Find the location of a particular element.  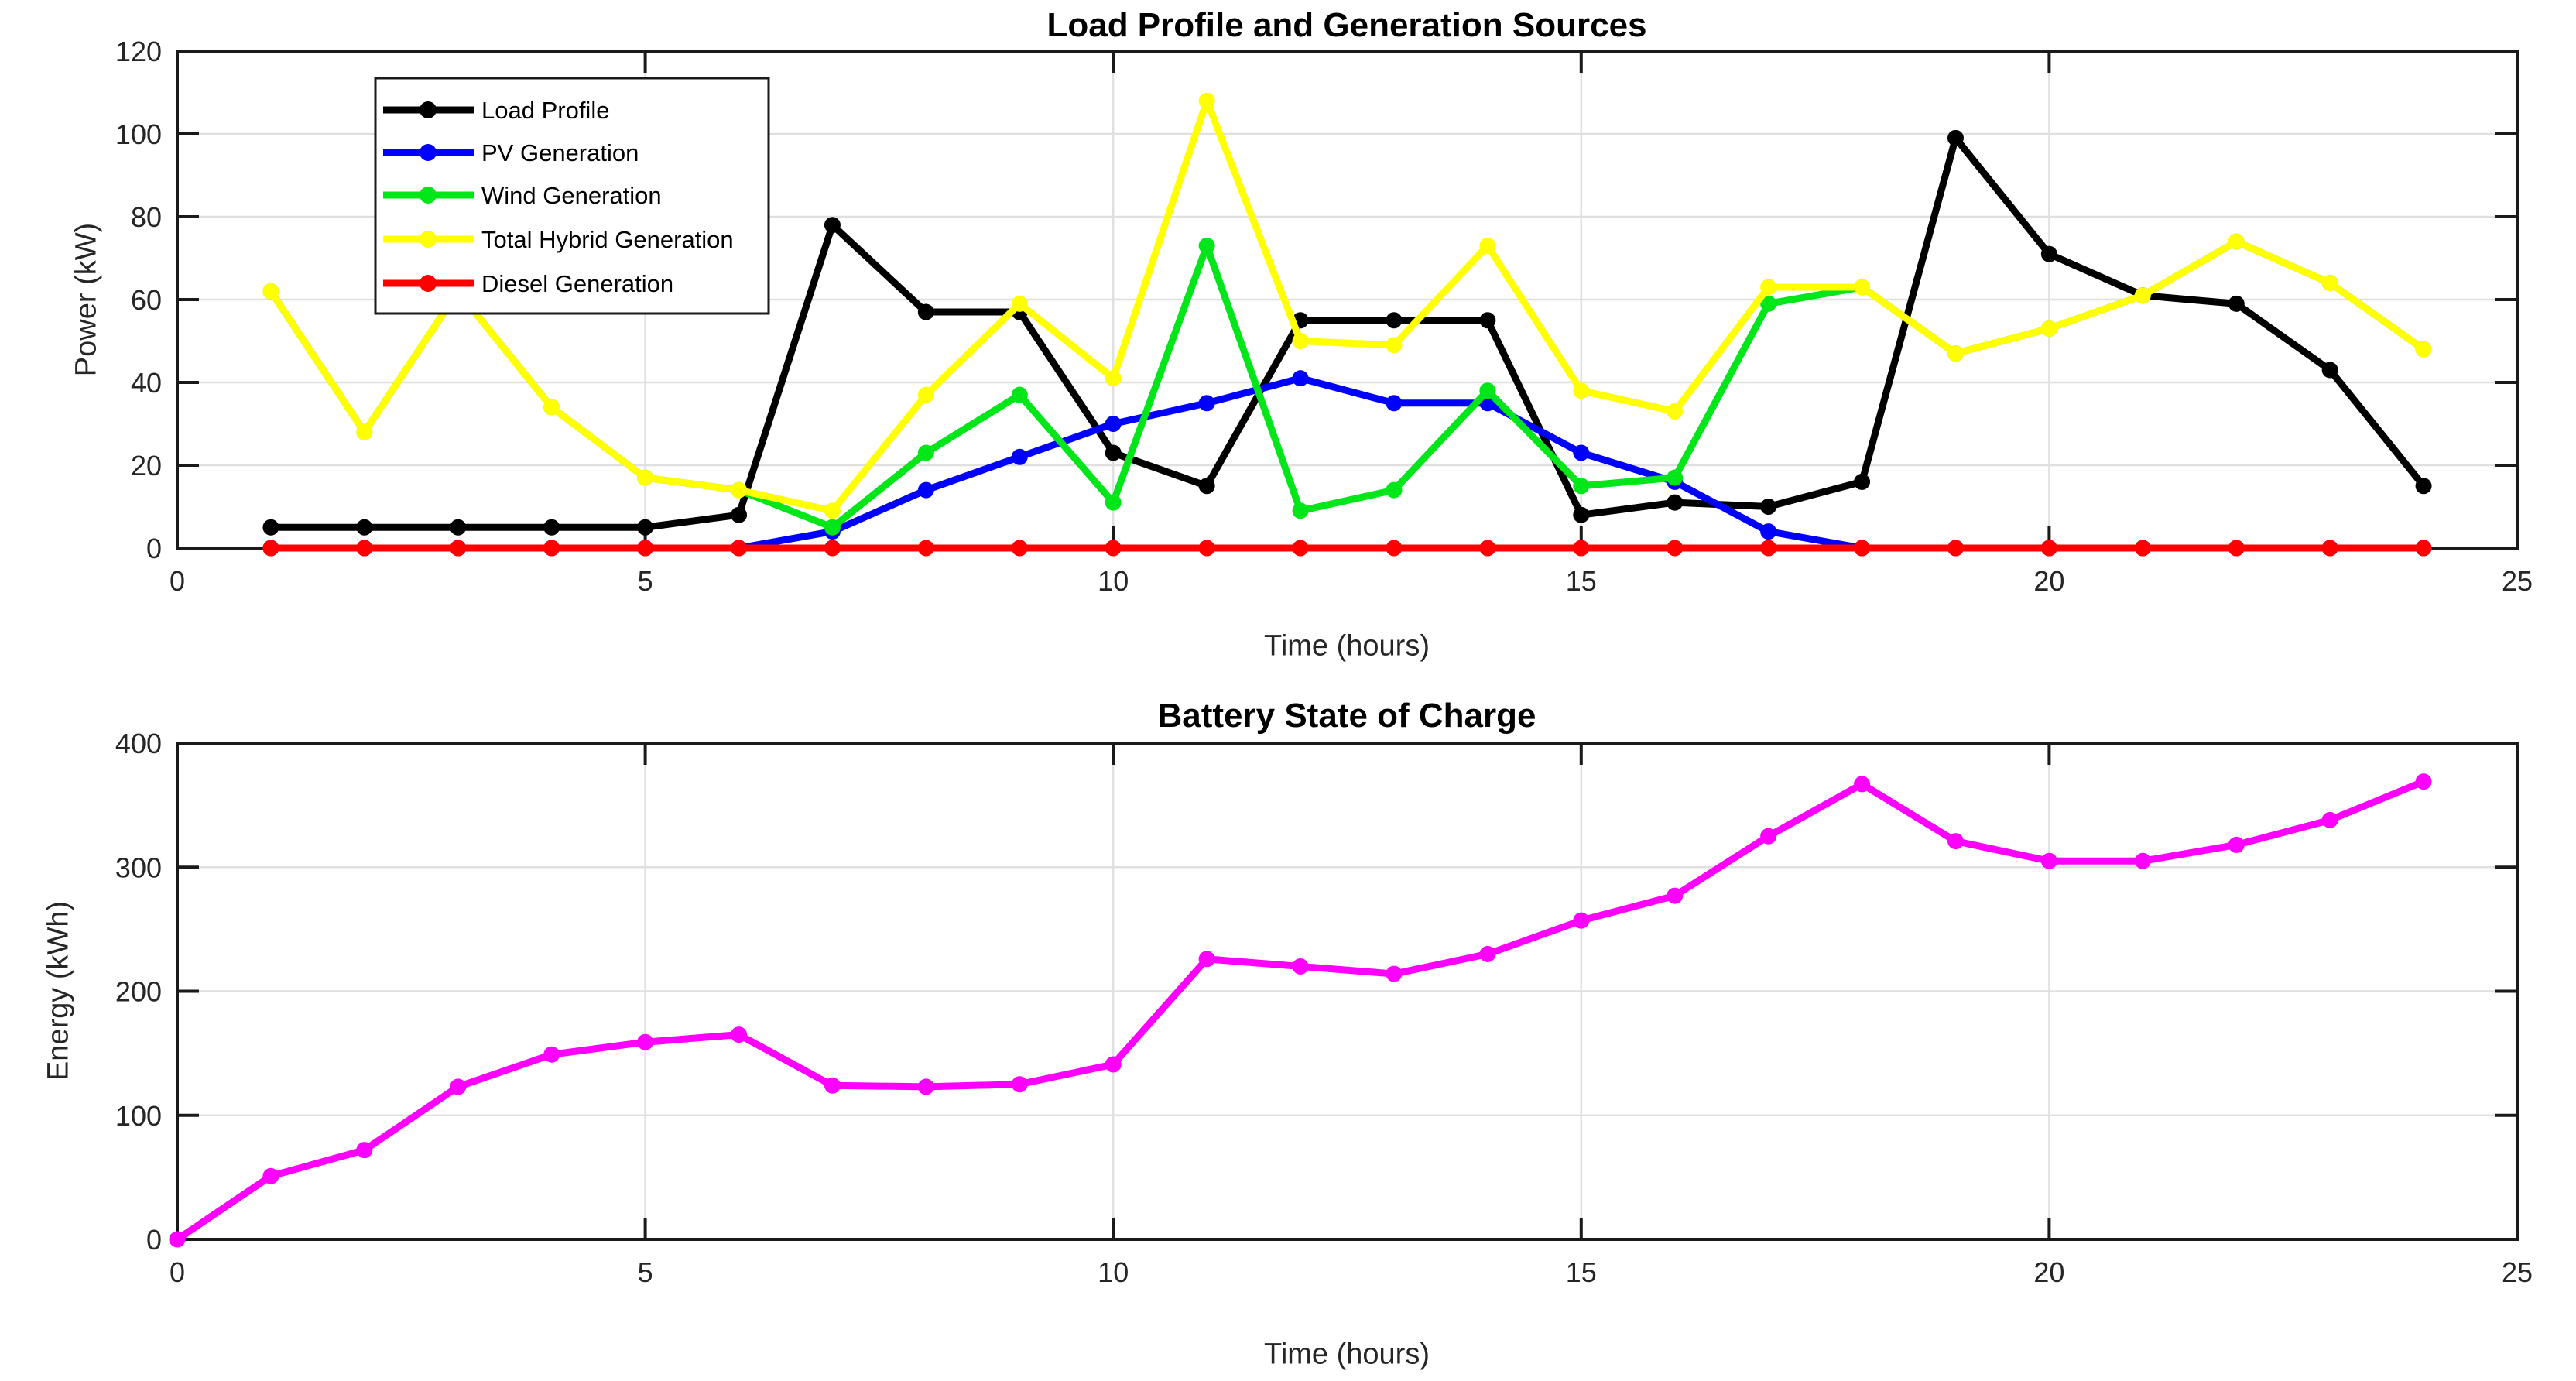

top-chart-xlabel: Time (hours) is located at coordinates (1347, 646).